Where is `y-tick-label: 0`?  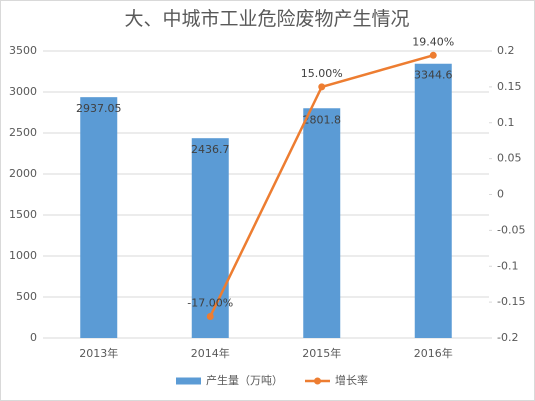 y-tick-label: 0 is located at coordinates (33, 337).